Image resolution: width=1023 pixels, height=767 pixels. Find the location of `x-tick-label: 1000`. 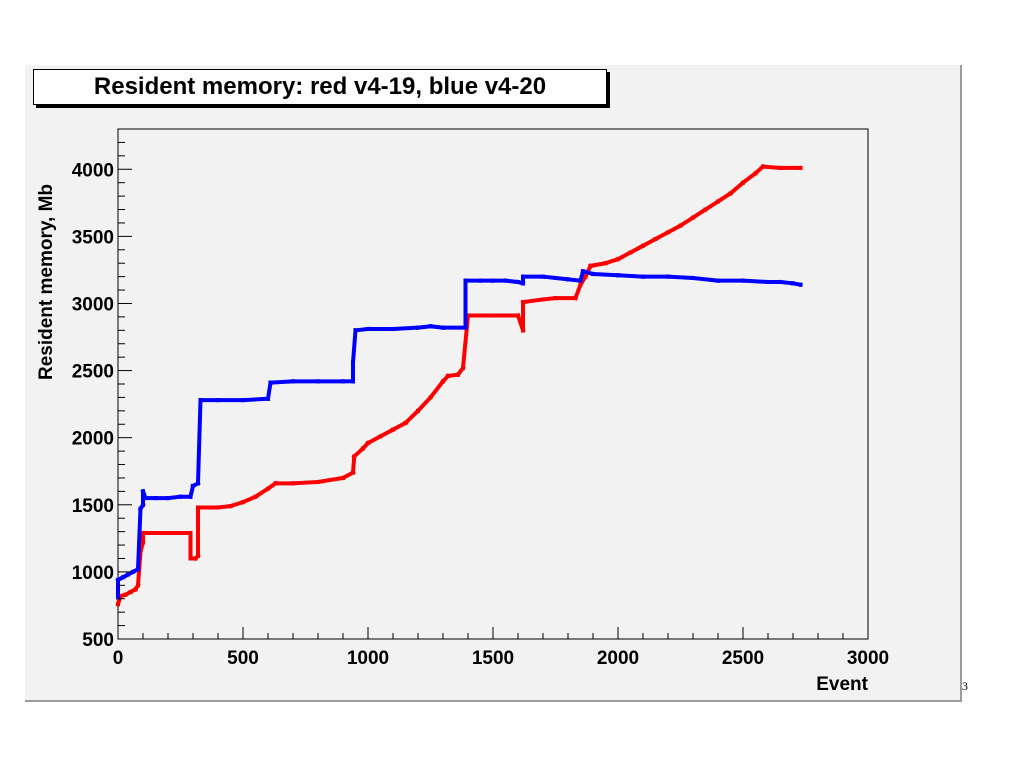

x-tick-label: 1000 is located at coordinates (368, 658).